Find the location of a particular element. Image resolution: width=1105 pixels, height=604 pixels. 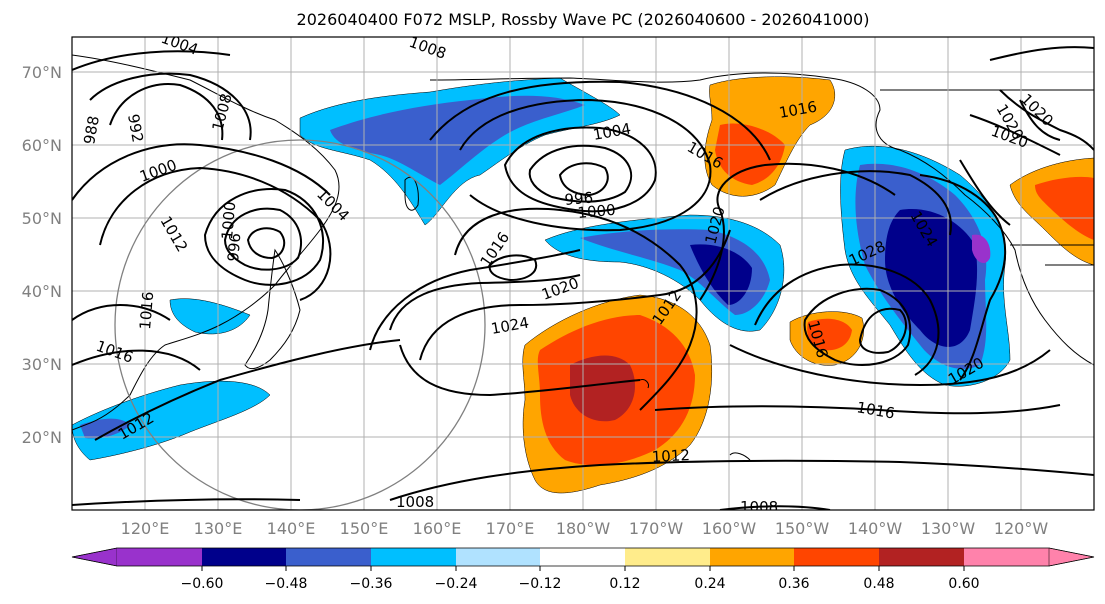

colorbar-ticks is located at coordinates (583, 568).